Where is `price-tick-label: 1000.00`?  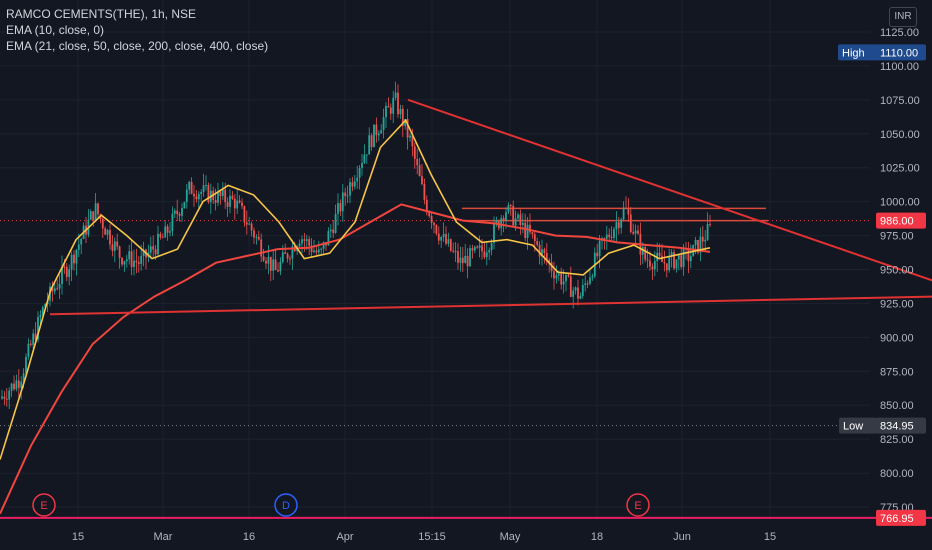
price-tick-label: 1000.00 is located at coordinates (900, 203).